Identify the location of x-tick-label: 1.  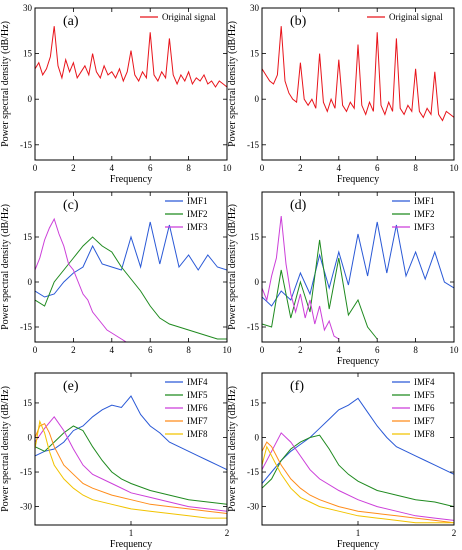
(131, 533).